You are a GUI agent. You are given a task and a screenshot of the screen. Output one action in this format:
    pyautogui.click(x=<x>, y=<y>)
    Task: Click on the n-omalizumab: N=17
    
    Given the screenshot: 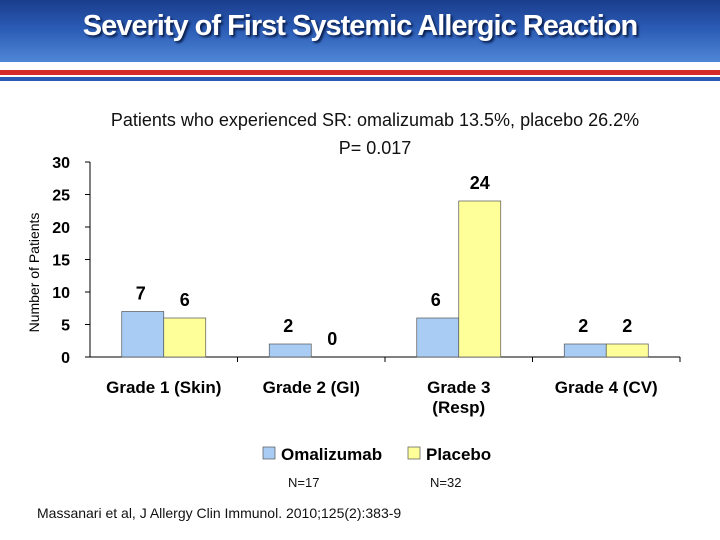 What is the action you would take?
    pyautogui.click(x=304, y=482)
    